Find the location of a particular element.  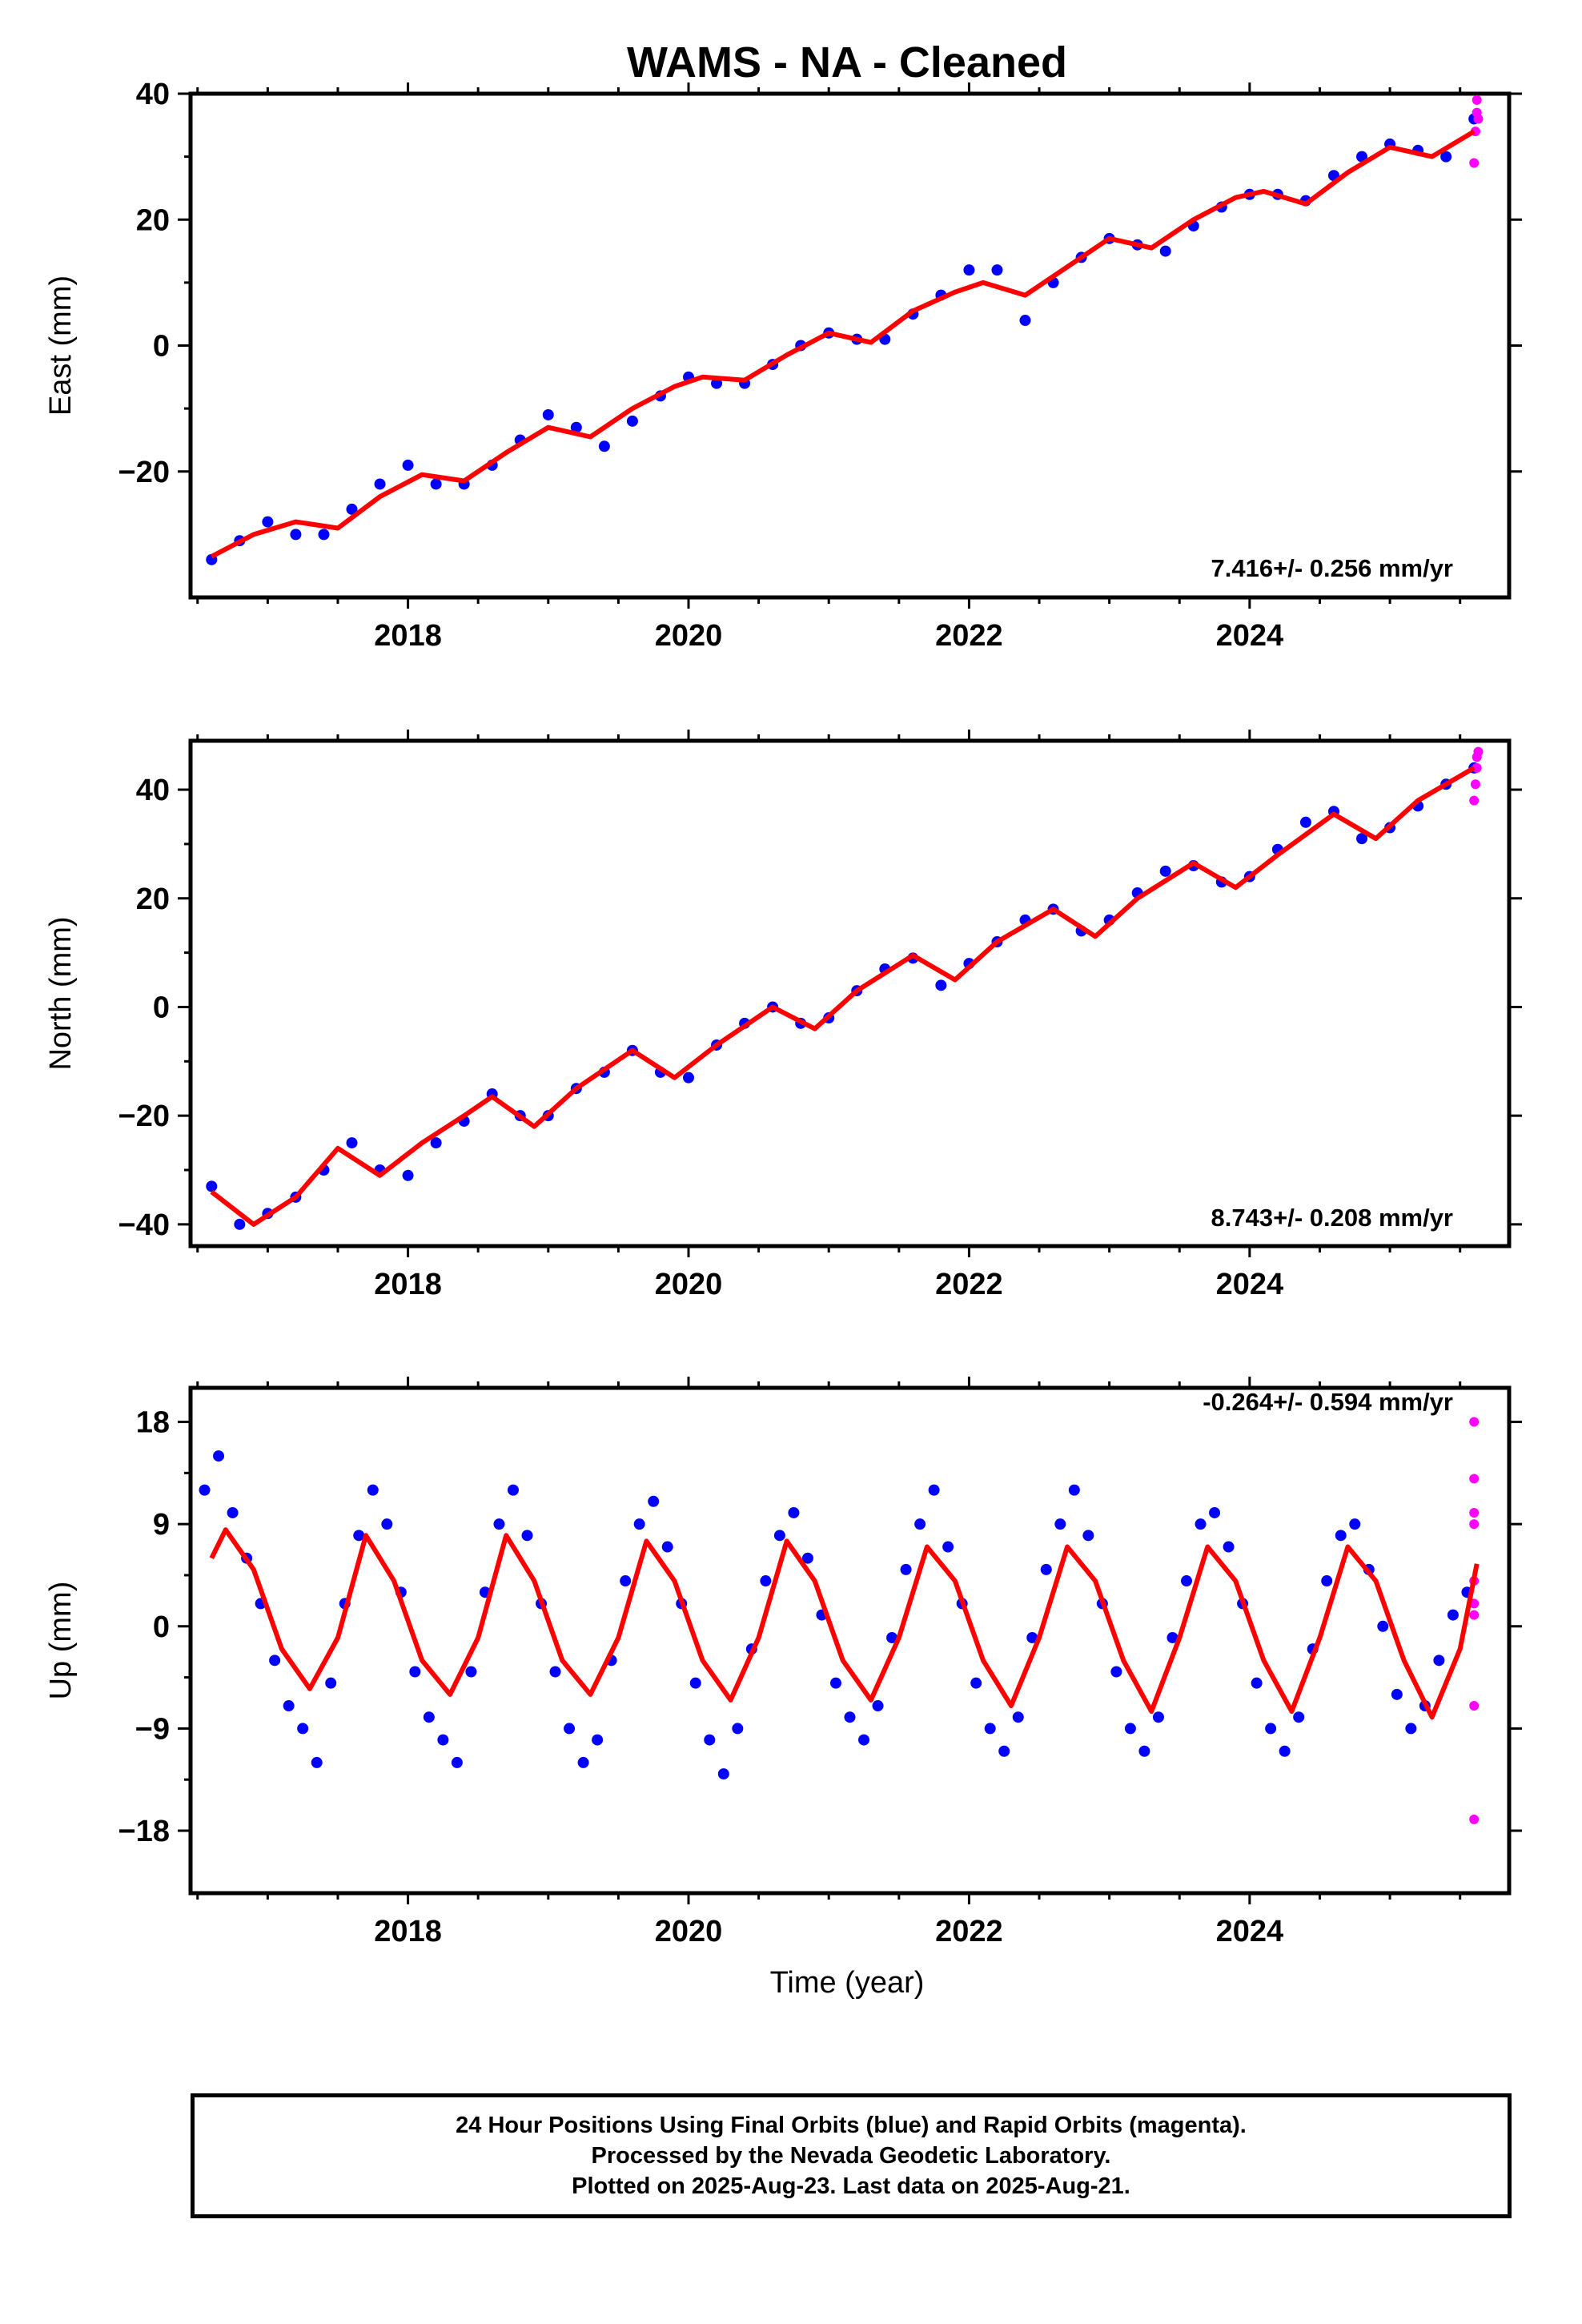

north-y-tick-label: 0 is located at coordinates (161, 1007).